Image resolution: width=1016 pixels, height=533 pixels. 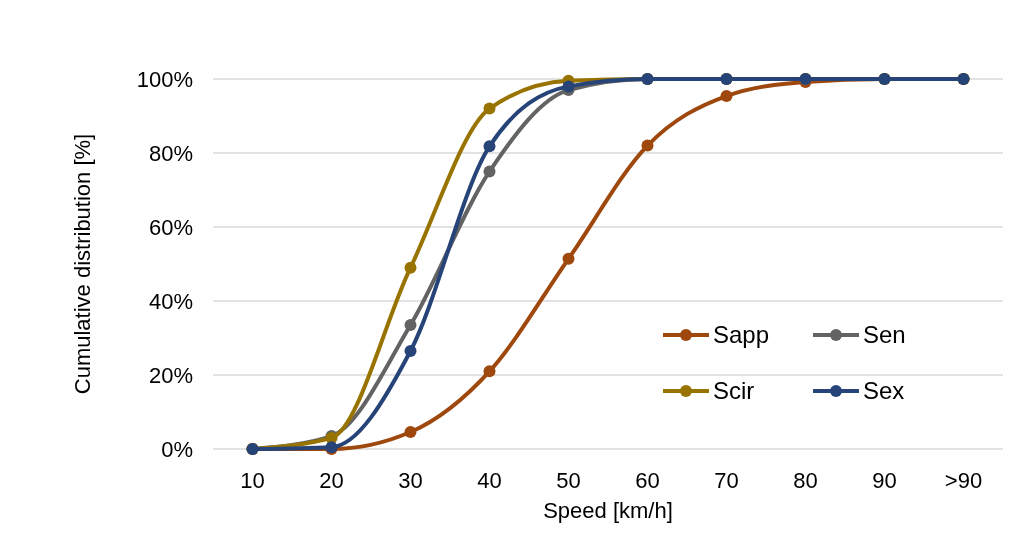 I want to click on x-tick-label: 80, so click(x=805, y=480).